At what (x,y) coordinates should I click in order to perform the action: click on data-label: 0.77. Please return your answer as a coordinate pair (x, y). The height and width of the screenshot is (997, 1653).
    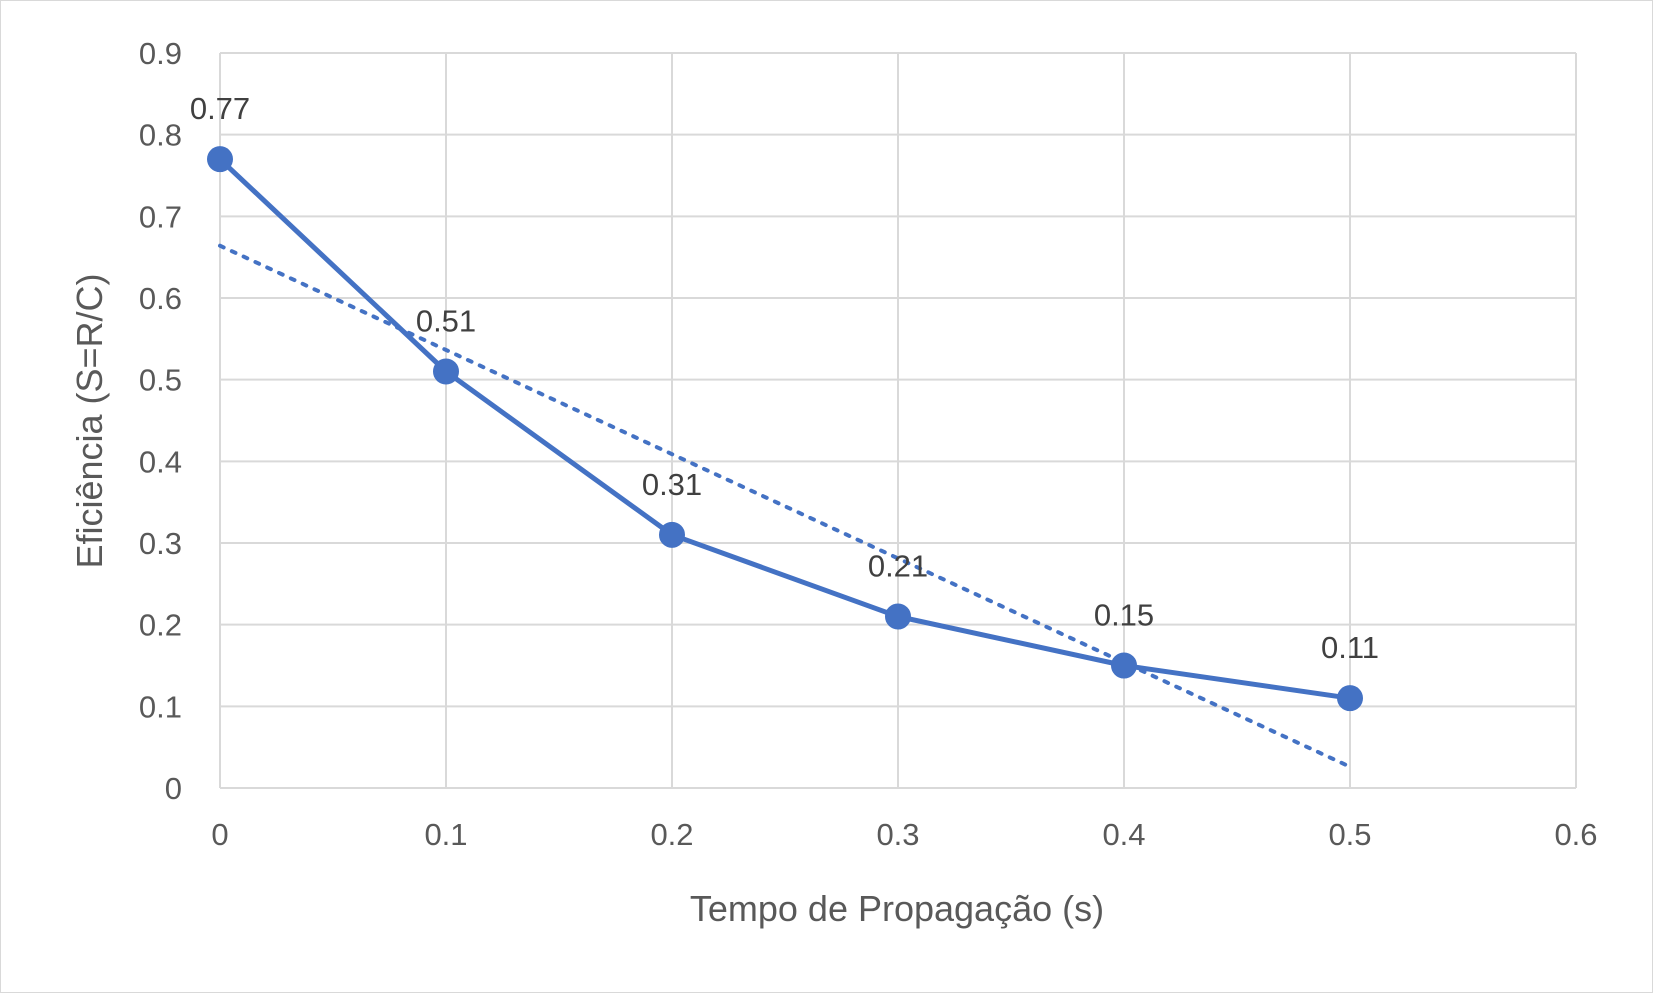
    Looking at the image, I should click on (220, 108).